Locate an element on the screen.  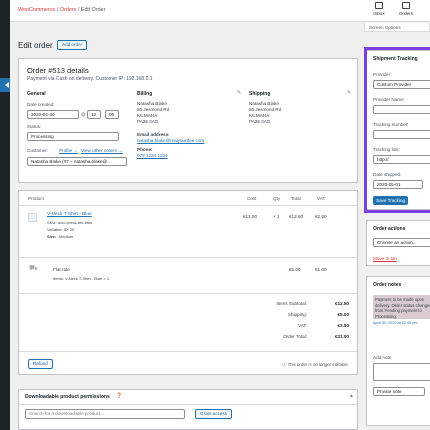
shipping-street: 55 Jesmond Rd is located at coordinates (265, 109).